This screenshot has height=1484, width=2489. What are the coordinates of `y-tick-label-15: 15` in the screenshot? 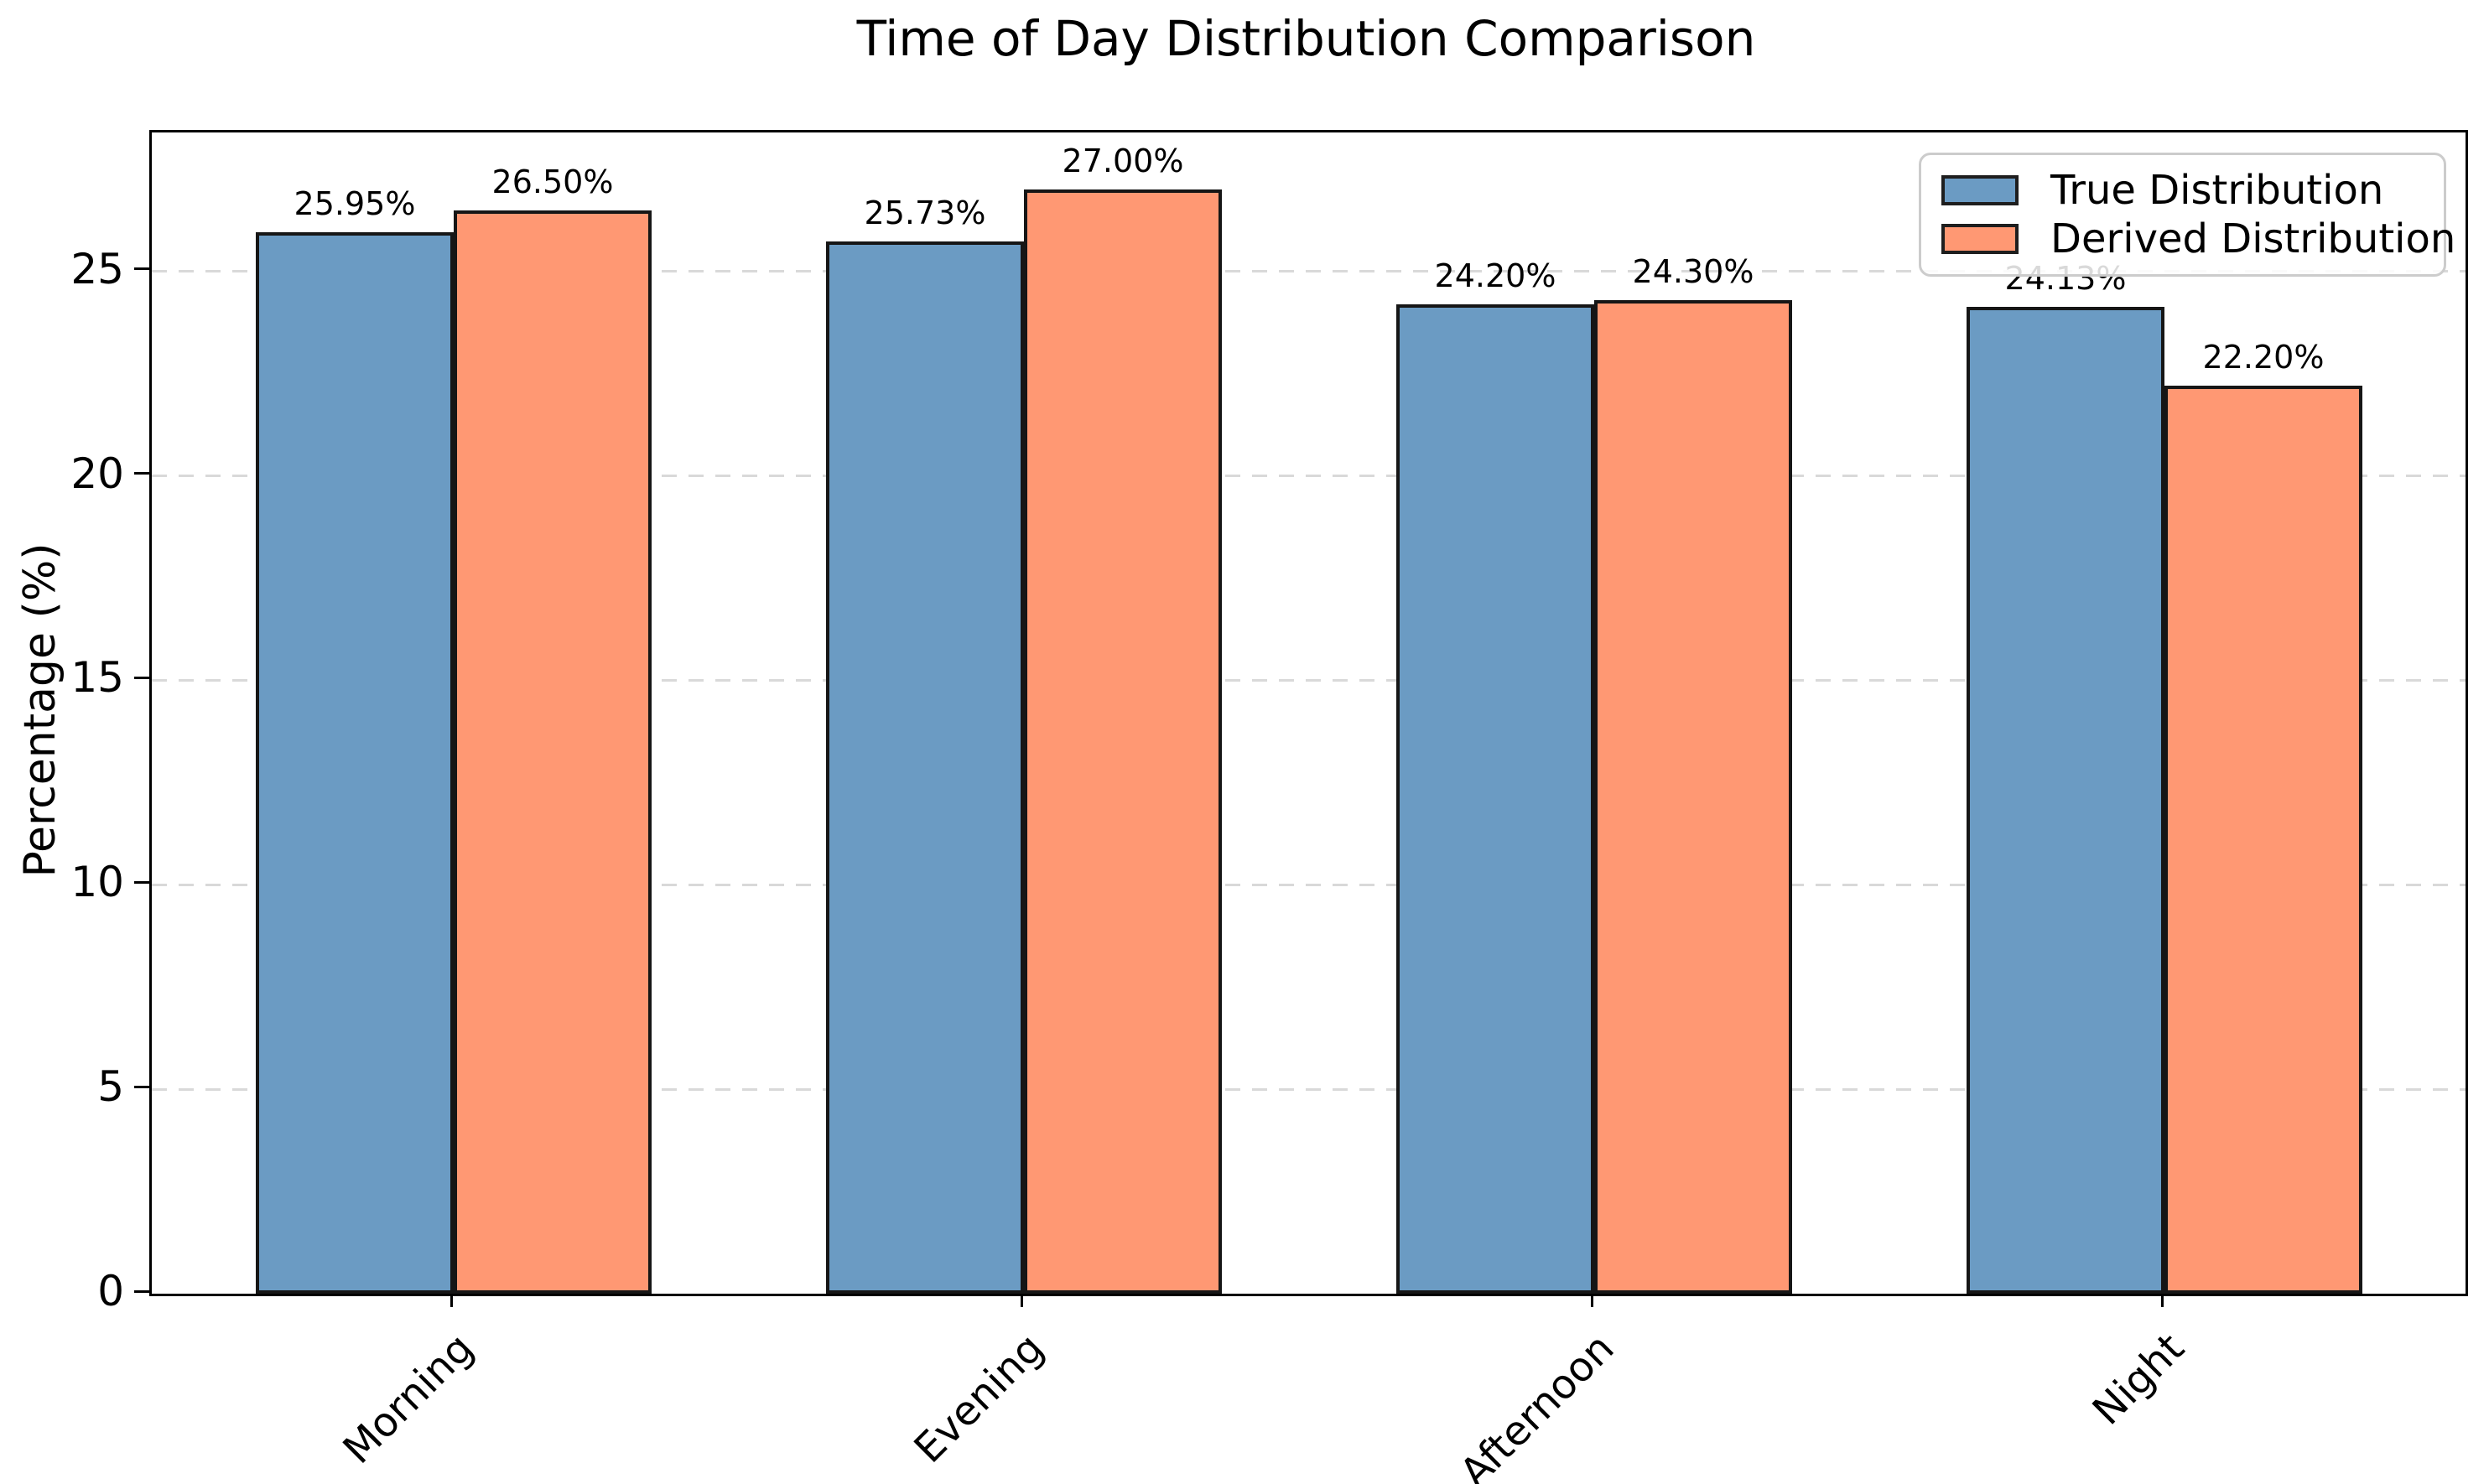 It's located at (97, 678).